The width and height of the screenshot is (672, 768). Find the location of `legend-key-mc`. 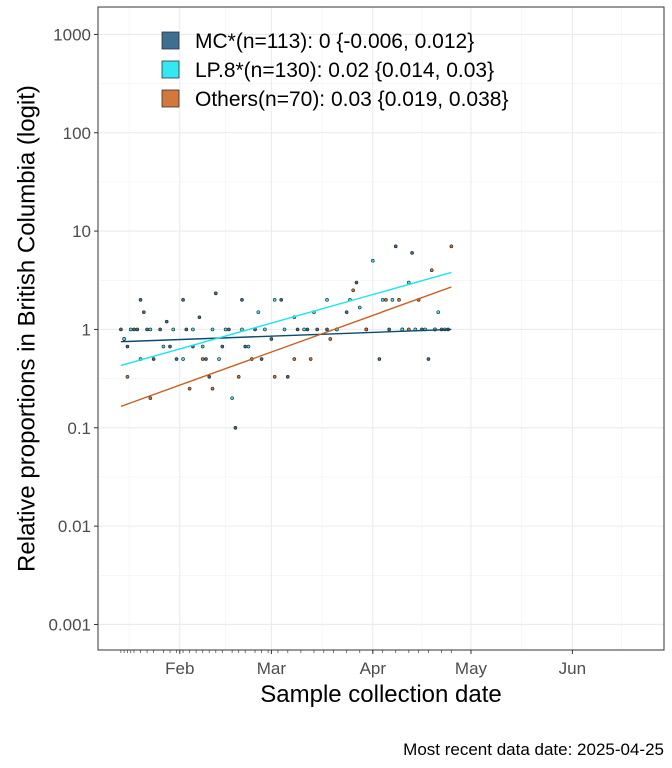

legend-key-mc is located at coordinates (170, 40).